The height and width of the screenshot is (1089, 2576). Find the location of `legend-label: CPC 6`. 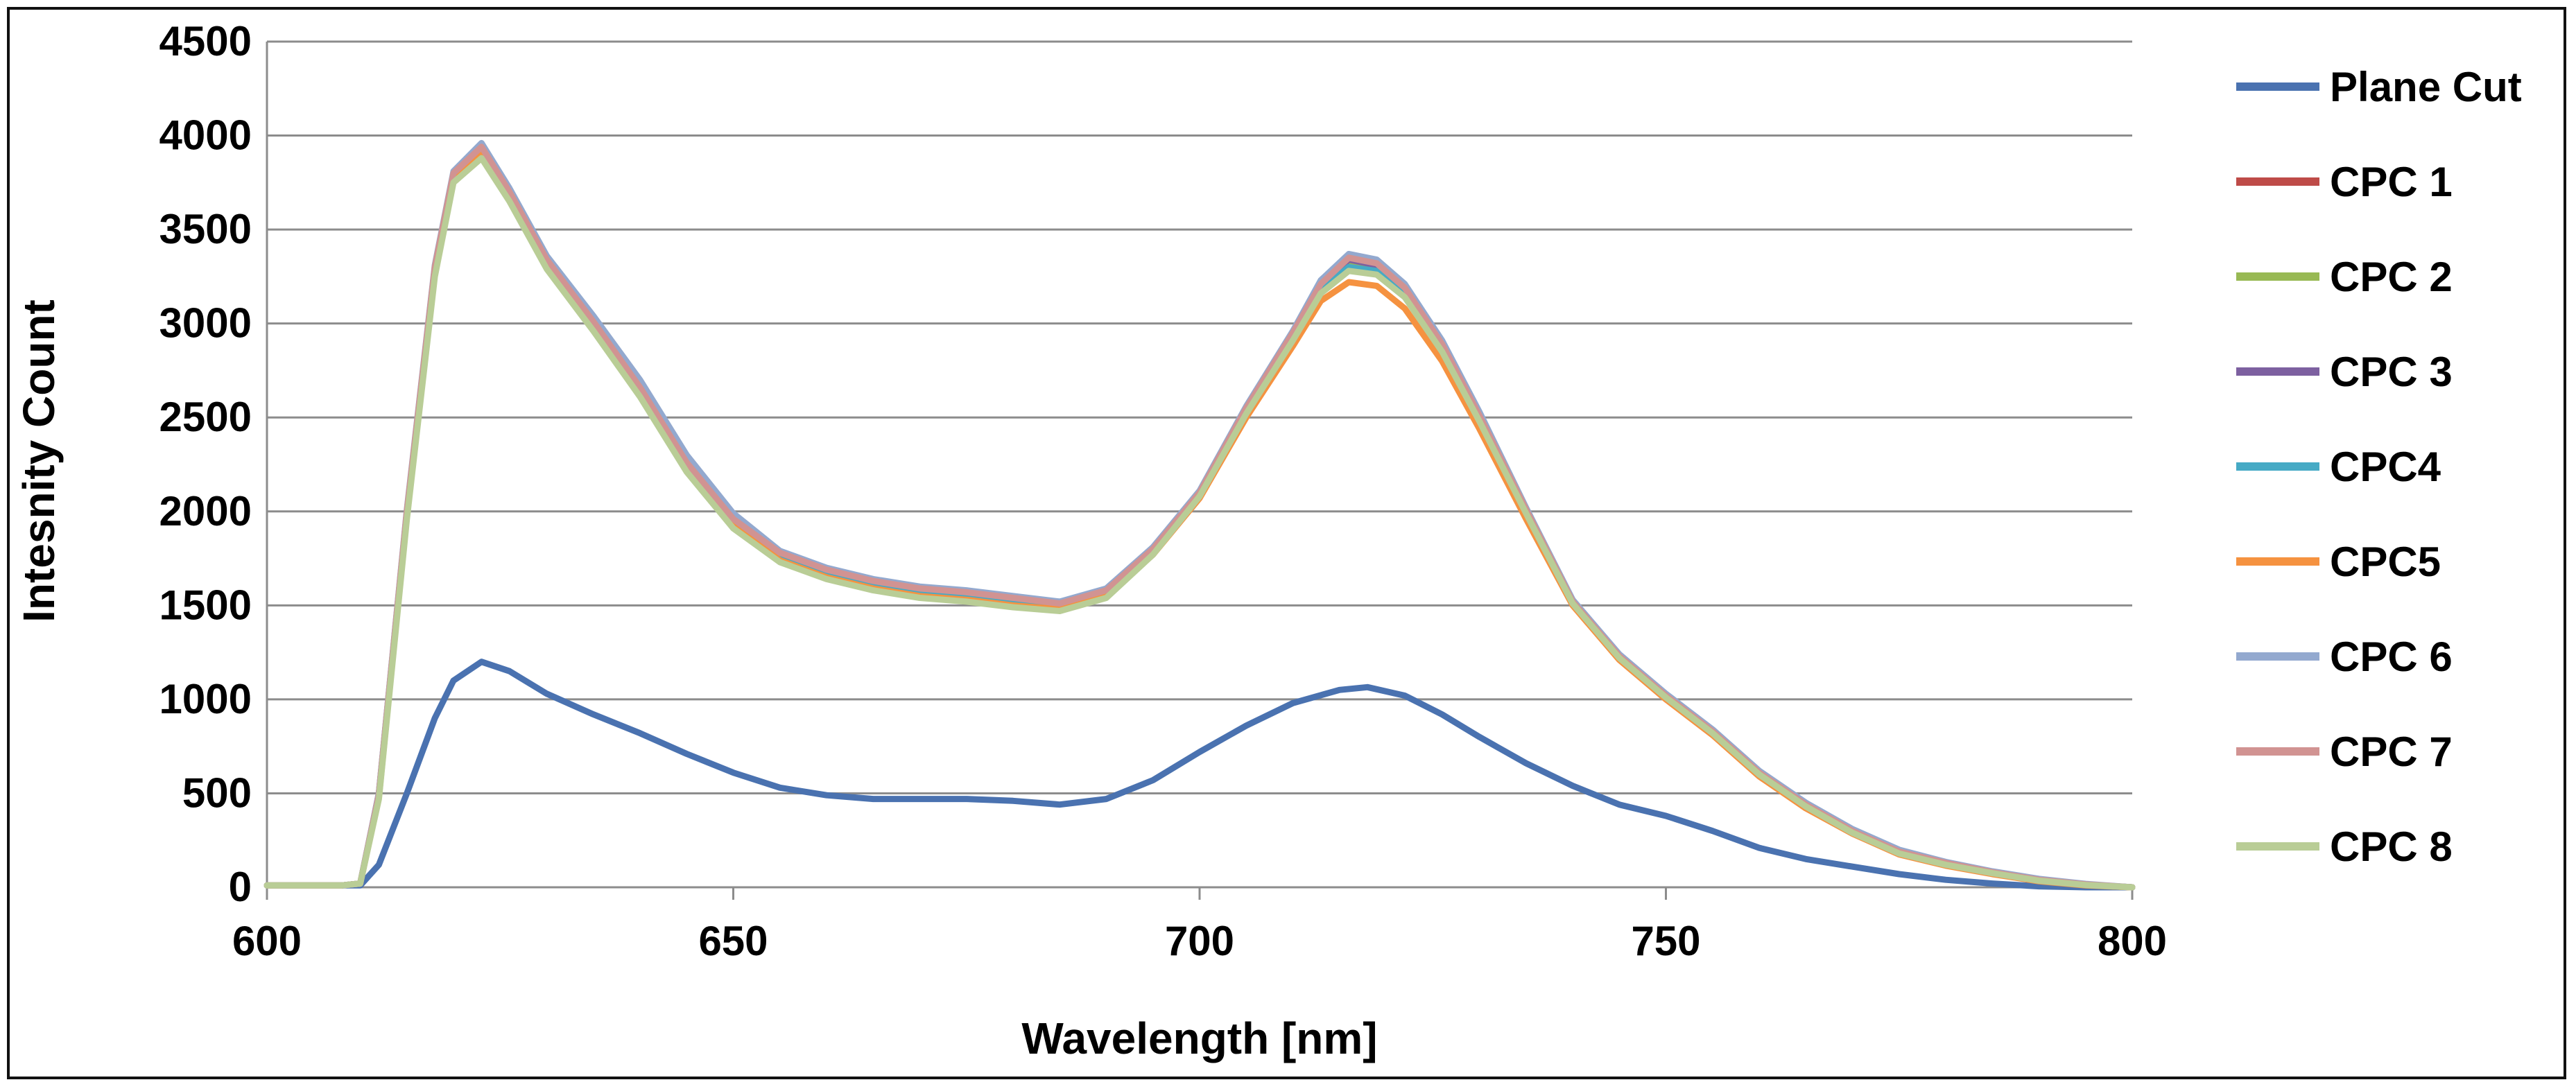

legend-label: CPC 6 is located at coordinates (2391, 657).